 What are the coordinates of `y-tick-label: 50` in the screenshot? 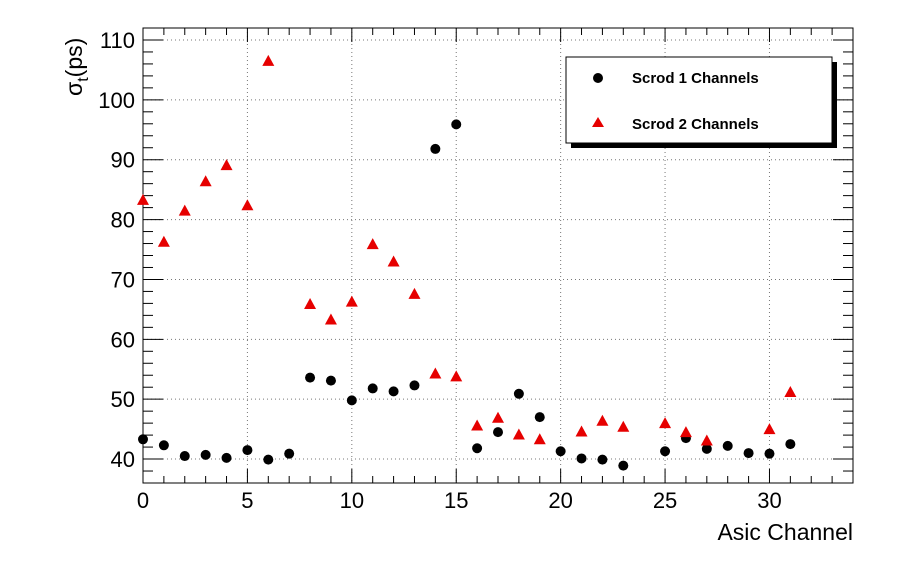 It's located at (123, 399).